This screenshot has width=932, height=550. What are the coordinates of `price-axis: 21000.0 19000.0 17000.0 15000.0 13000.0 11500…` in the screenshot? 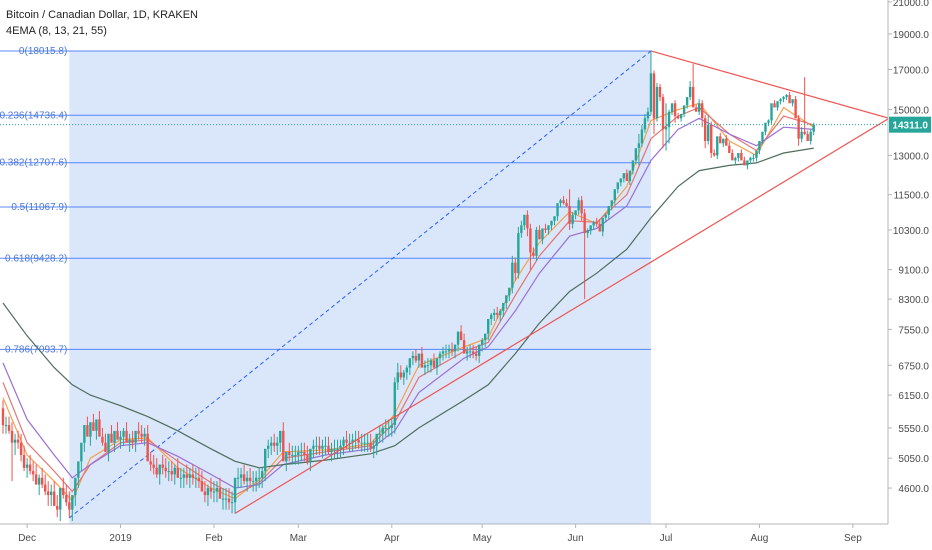 It's located at (909, 262).